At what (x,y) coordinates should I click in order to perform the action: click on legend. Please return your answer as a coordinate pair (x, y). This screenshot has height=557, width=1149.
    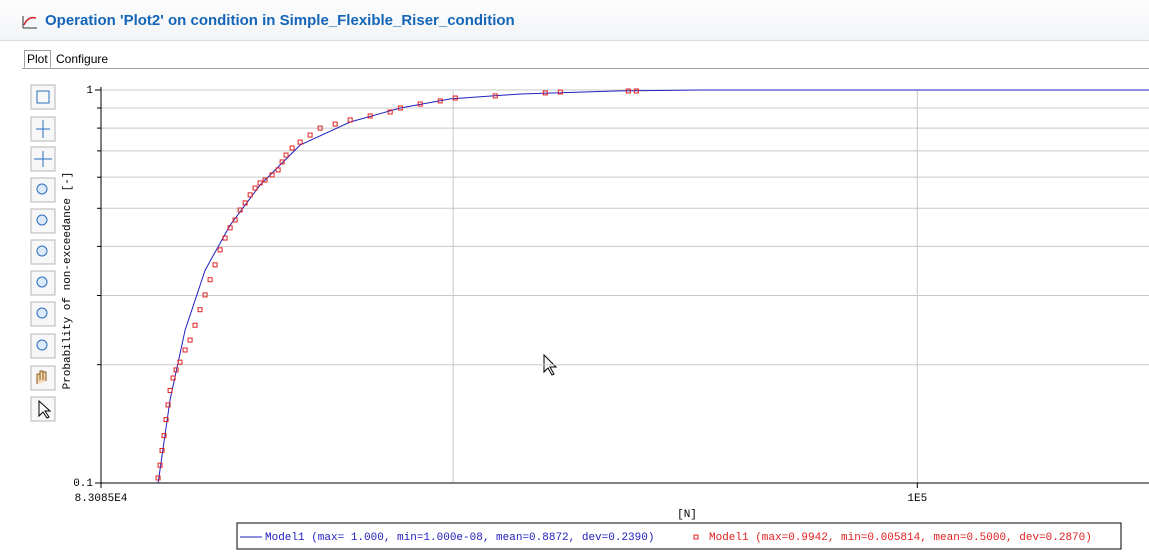
    Looking at the image, I should click on (679, 536).